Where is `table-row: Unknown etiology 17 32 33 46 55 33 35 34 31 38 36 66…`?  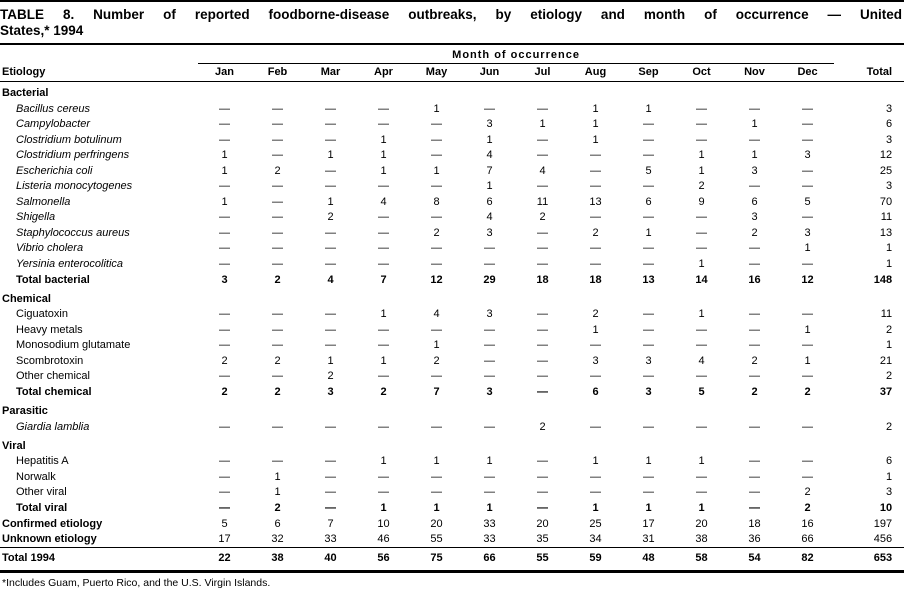
table-row: Unknown etiology 17 32 33 46 55 33 35 34 31 38 36 66… is located at coordinates (452, 540).